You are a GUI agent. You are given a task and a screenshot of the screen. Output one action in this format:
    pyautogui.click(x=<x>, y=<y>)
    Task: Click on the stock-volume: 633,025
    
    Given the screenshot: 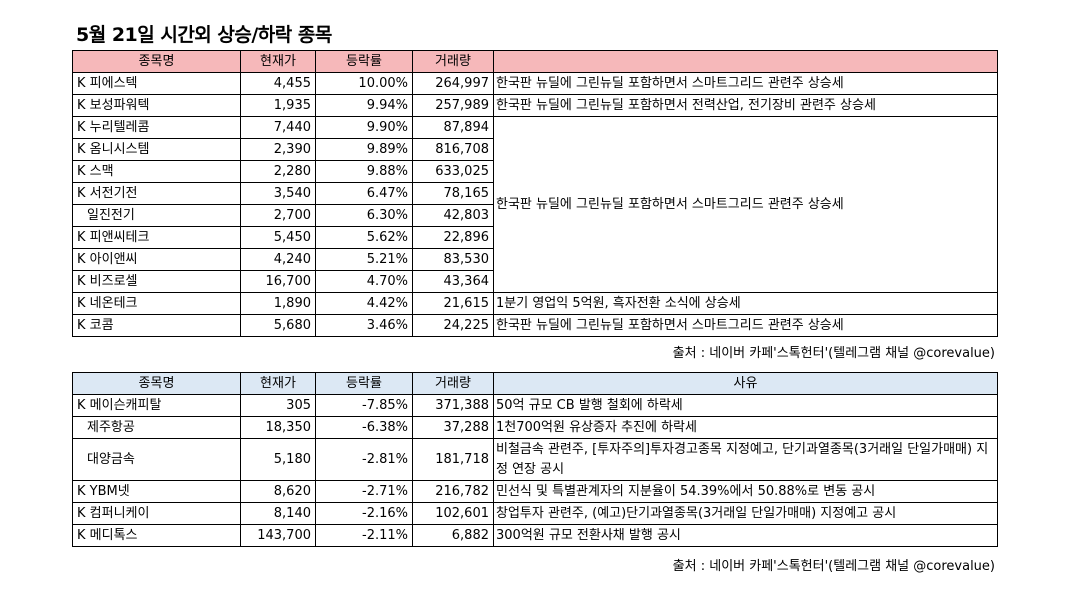 What is the action you would take?
    pyautogui.click(x=453, y=171)
    